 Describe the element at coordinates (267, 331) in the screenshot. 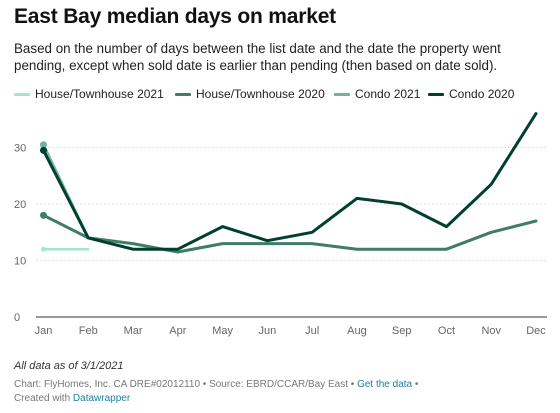

I see `x-tick-label: Jun` at that location.